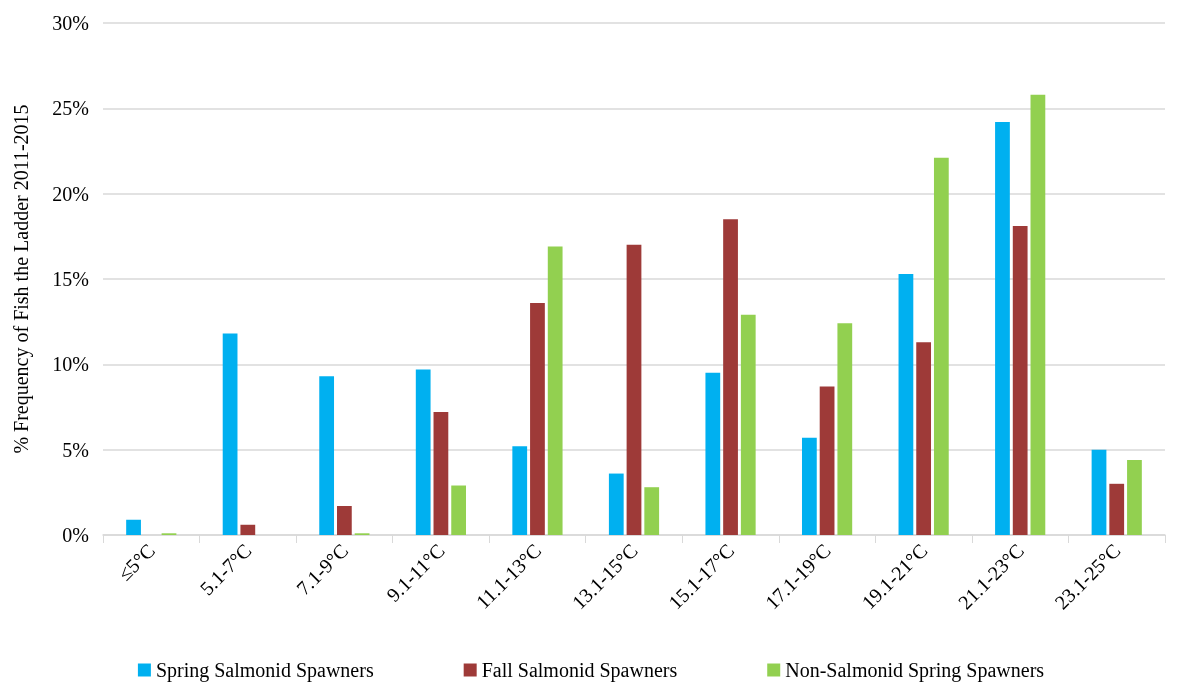 Image resolution: width=1182 pixels, height=687 pixels. What do you see at coordinates (264, 670) in the screenshot?
I see `legend-label: Spring Salmonid Spawners` at bounding box center [264, 670].